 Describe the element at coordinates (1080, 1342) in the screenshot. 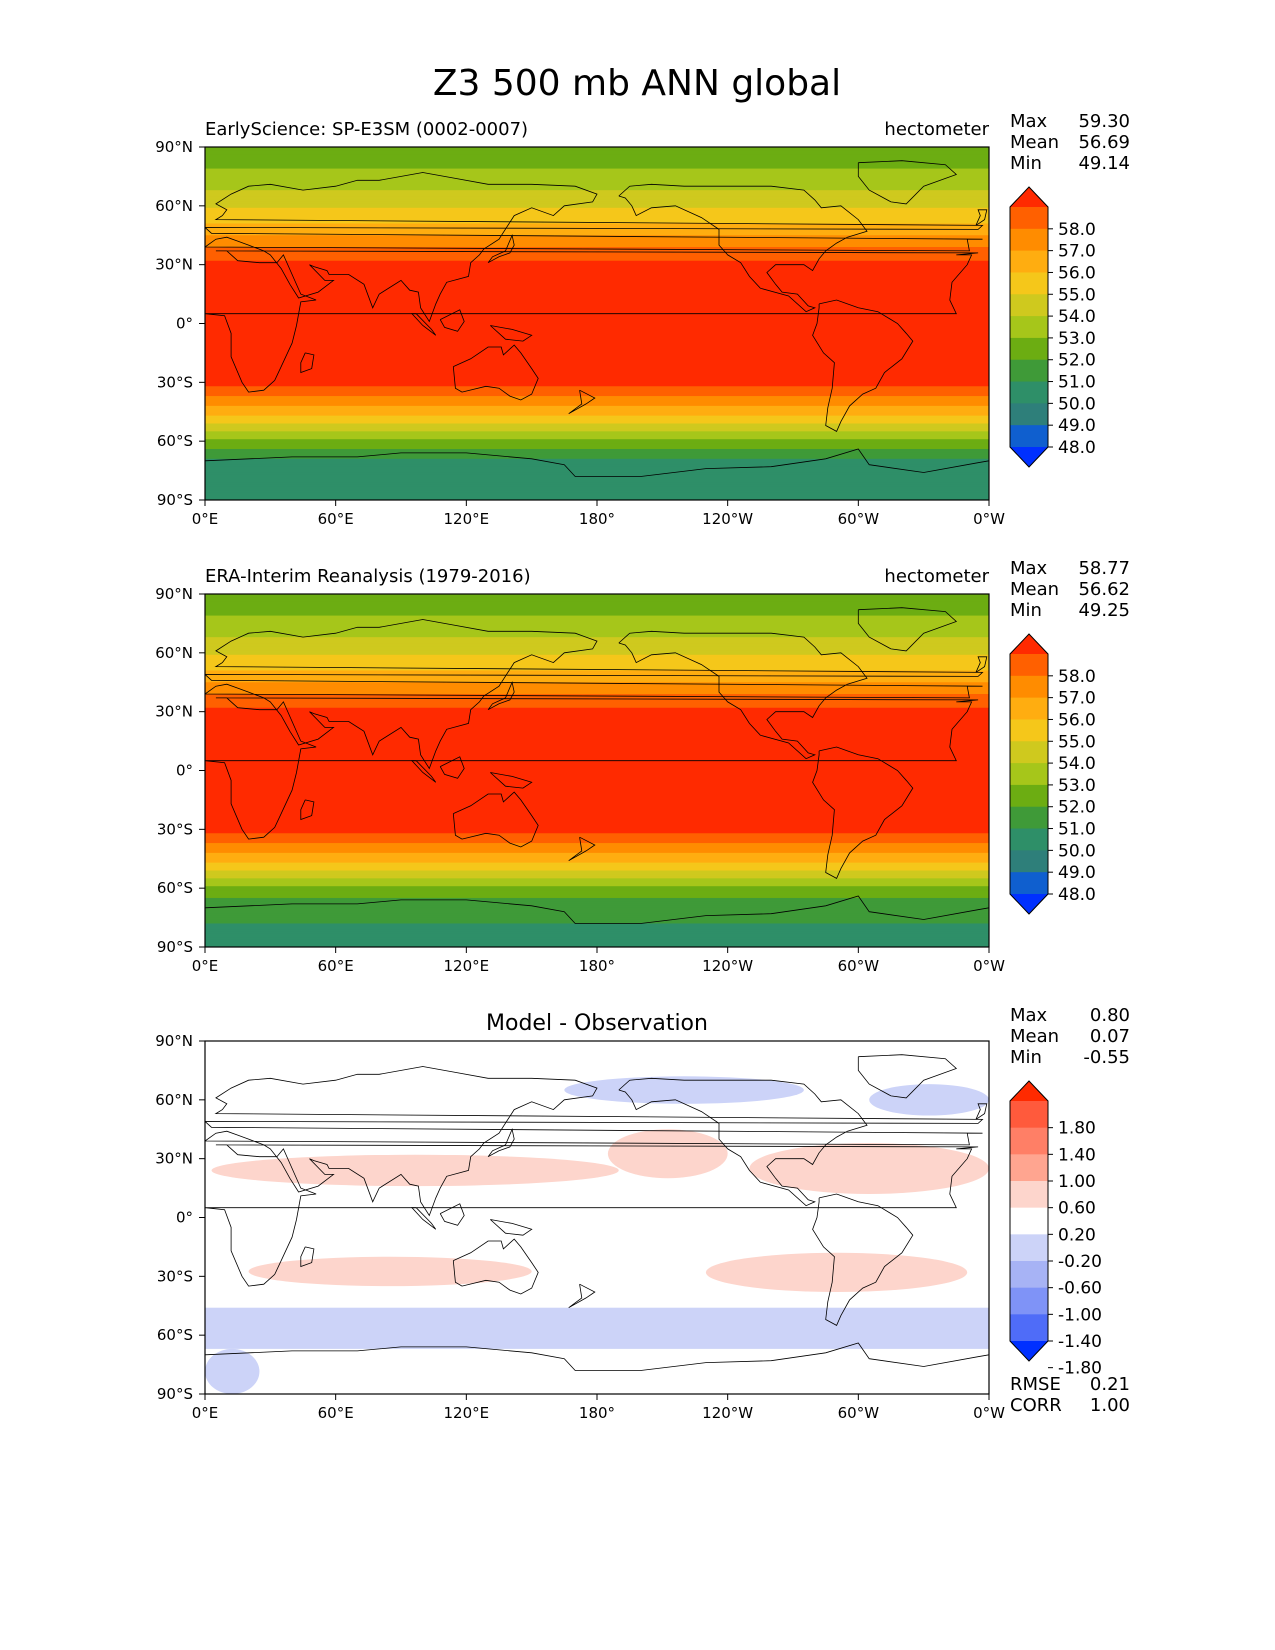

I see `colorbar-label: -1.40` at that location.